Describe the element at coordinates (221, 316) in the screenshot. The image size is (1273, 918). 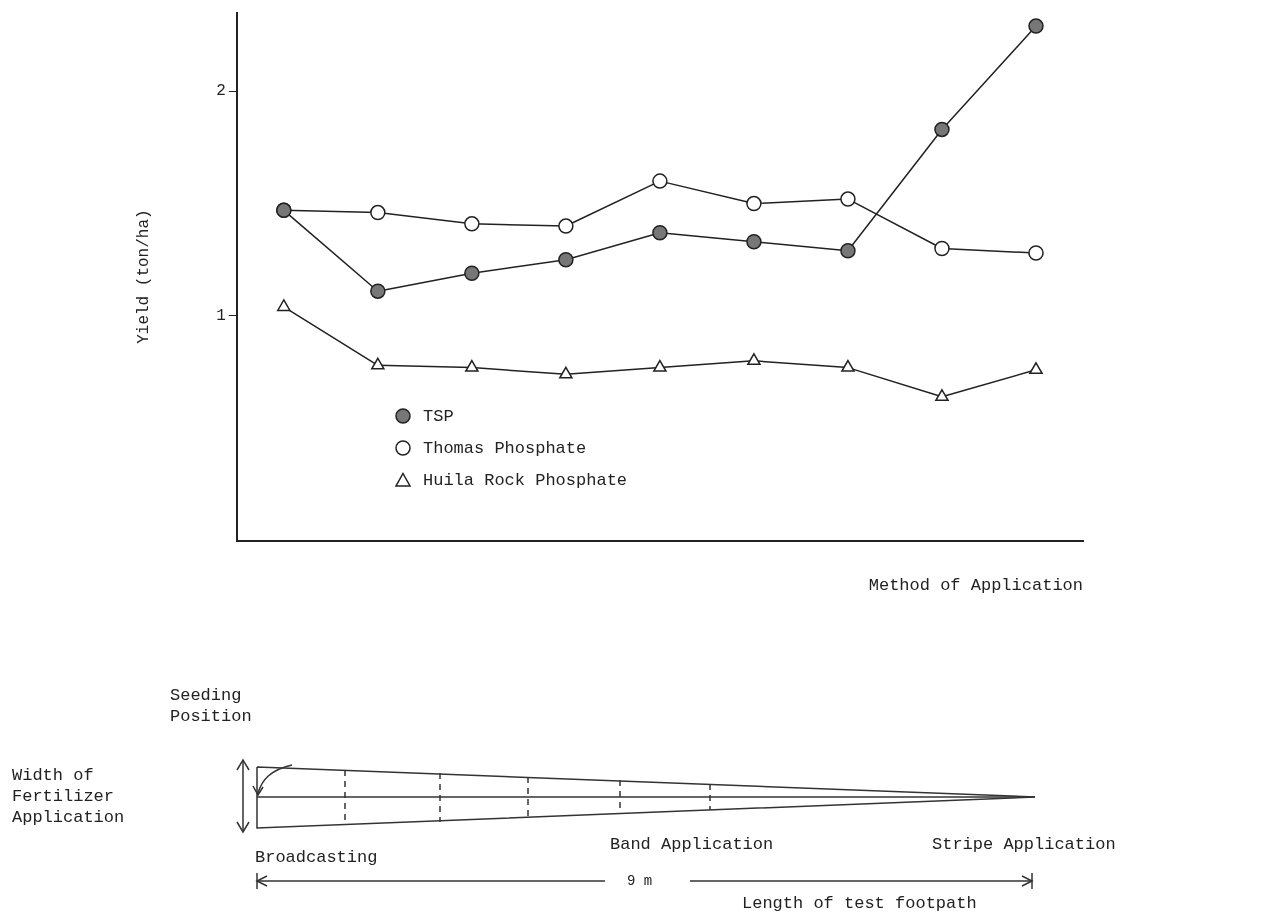
I see `y-tick-label: 1` at that location.